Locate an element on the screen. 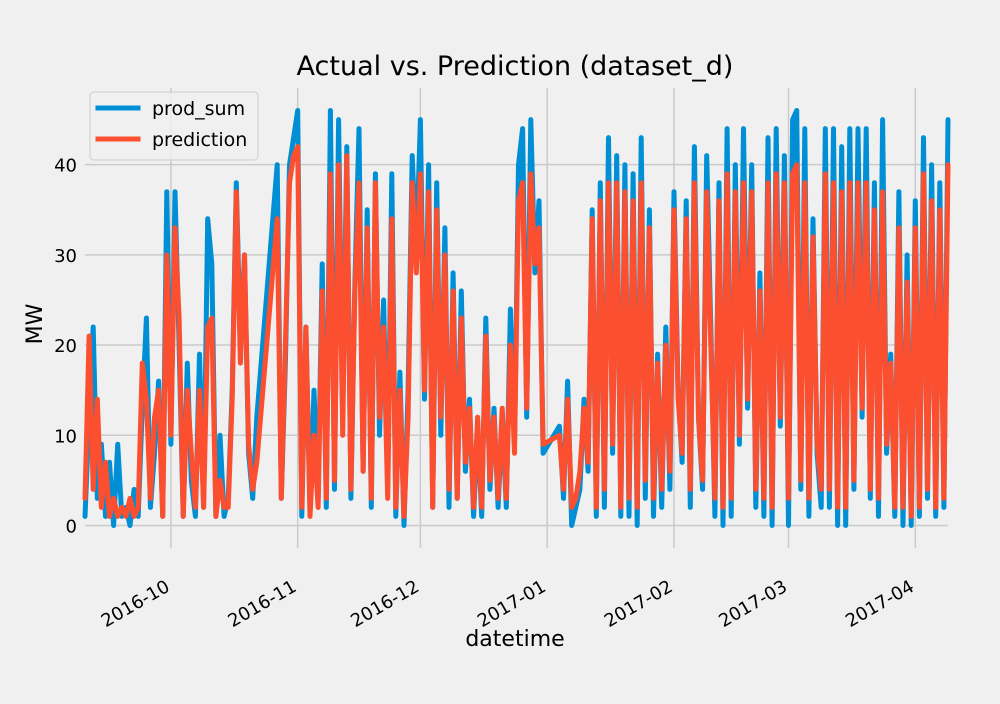 Image resolution: width=1000 pixels, height=704 pixels. legend-label-prediction: prediction is located at coordinates (199, 140).